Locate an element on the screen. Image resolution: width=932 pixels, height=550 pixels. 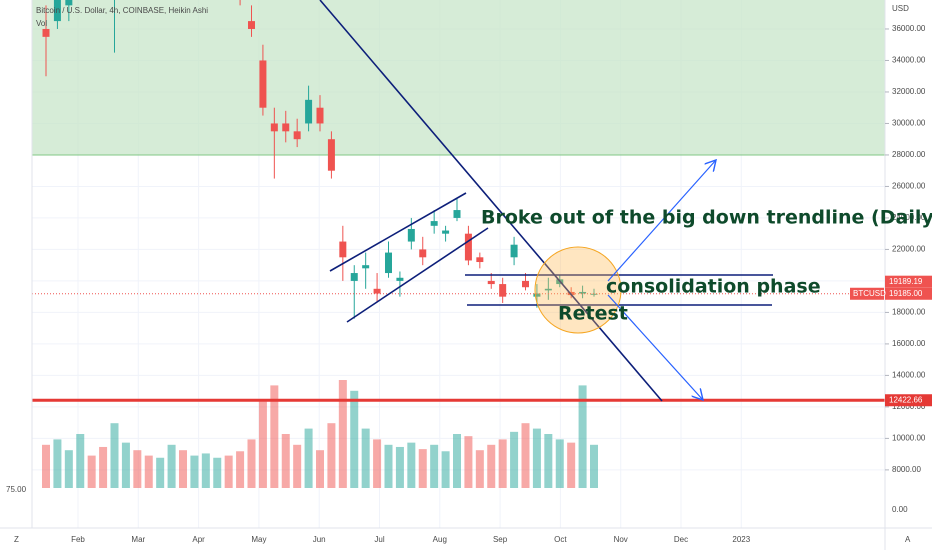
y-tick-label: 36000.00 is located at coordinates (909, 28).